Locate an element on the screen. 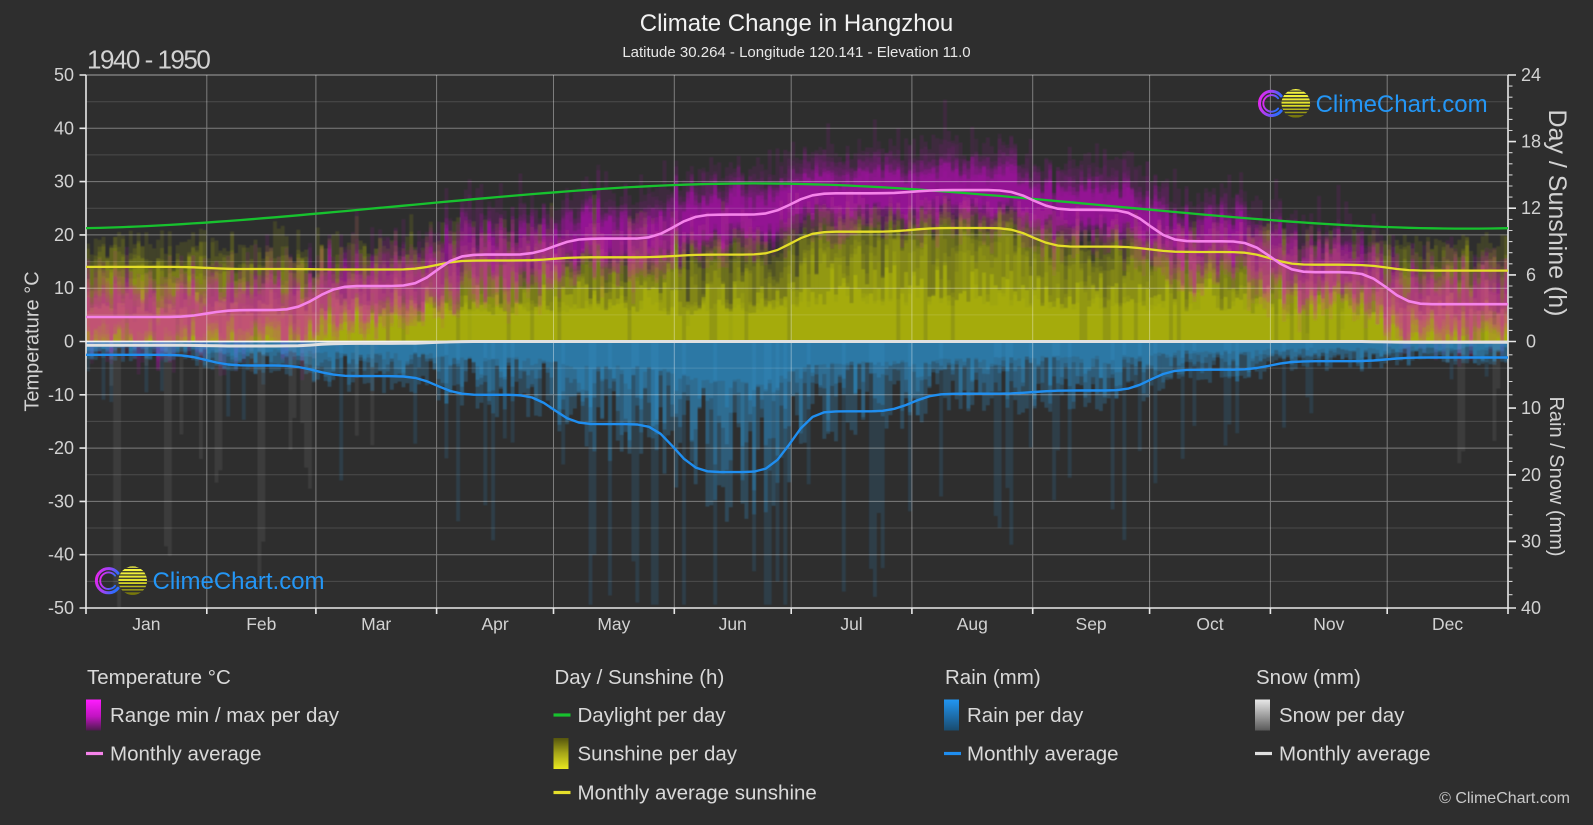 This screenshot has width=1593, height=825. svg-text: 50 is located at coordinates (64, 75).